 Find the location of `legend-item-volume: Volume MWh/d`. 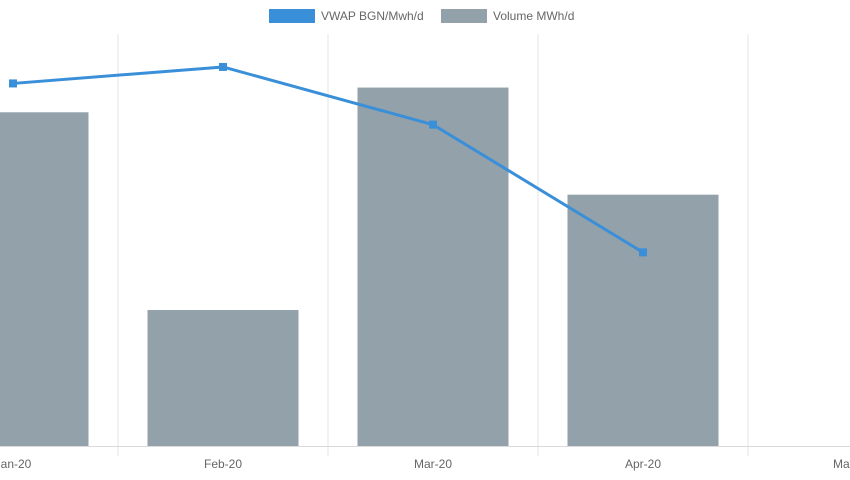

legend-item-volume: Volume MWh/d is located at coordinates (507, 16).